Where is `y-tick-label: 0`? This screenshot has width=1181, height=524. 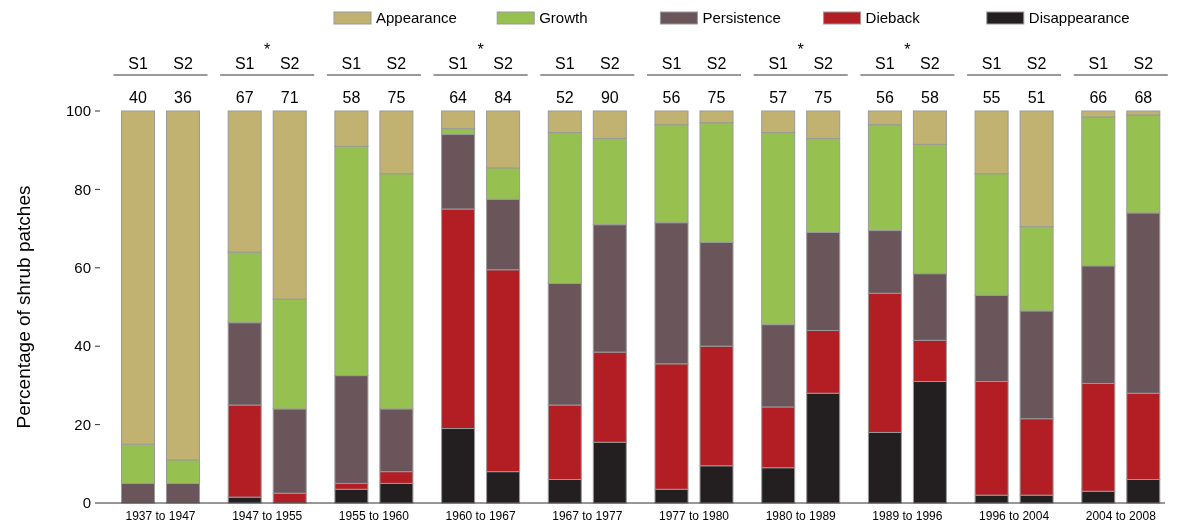
y-tick-label: 0 is located at coordinates (86, 503).